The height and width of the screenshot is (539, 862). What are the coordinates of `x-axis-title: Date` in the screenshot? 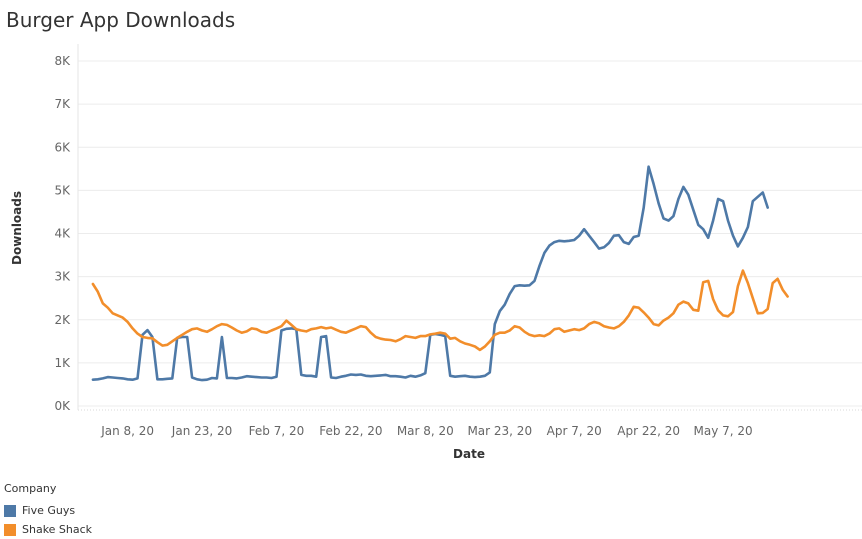 It's located at (469, 454).